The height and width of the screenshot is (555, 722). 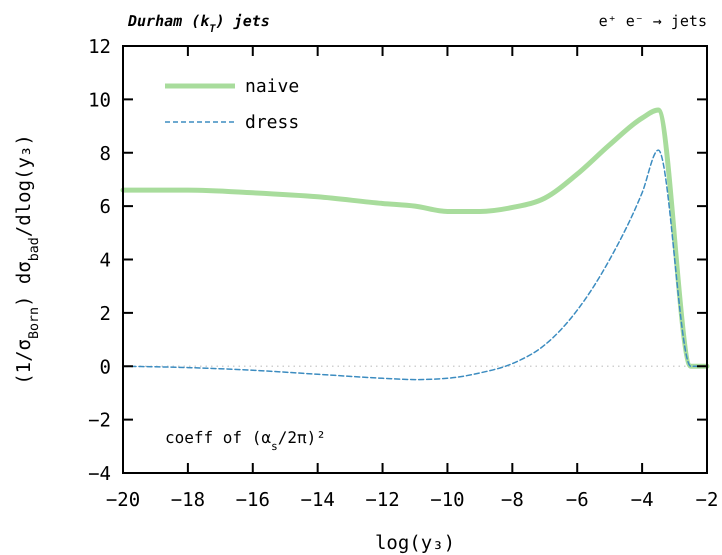 I want to click on legend-label: dress, so click(x=272, y=122).